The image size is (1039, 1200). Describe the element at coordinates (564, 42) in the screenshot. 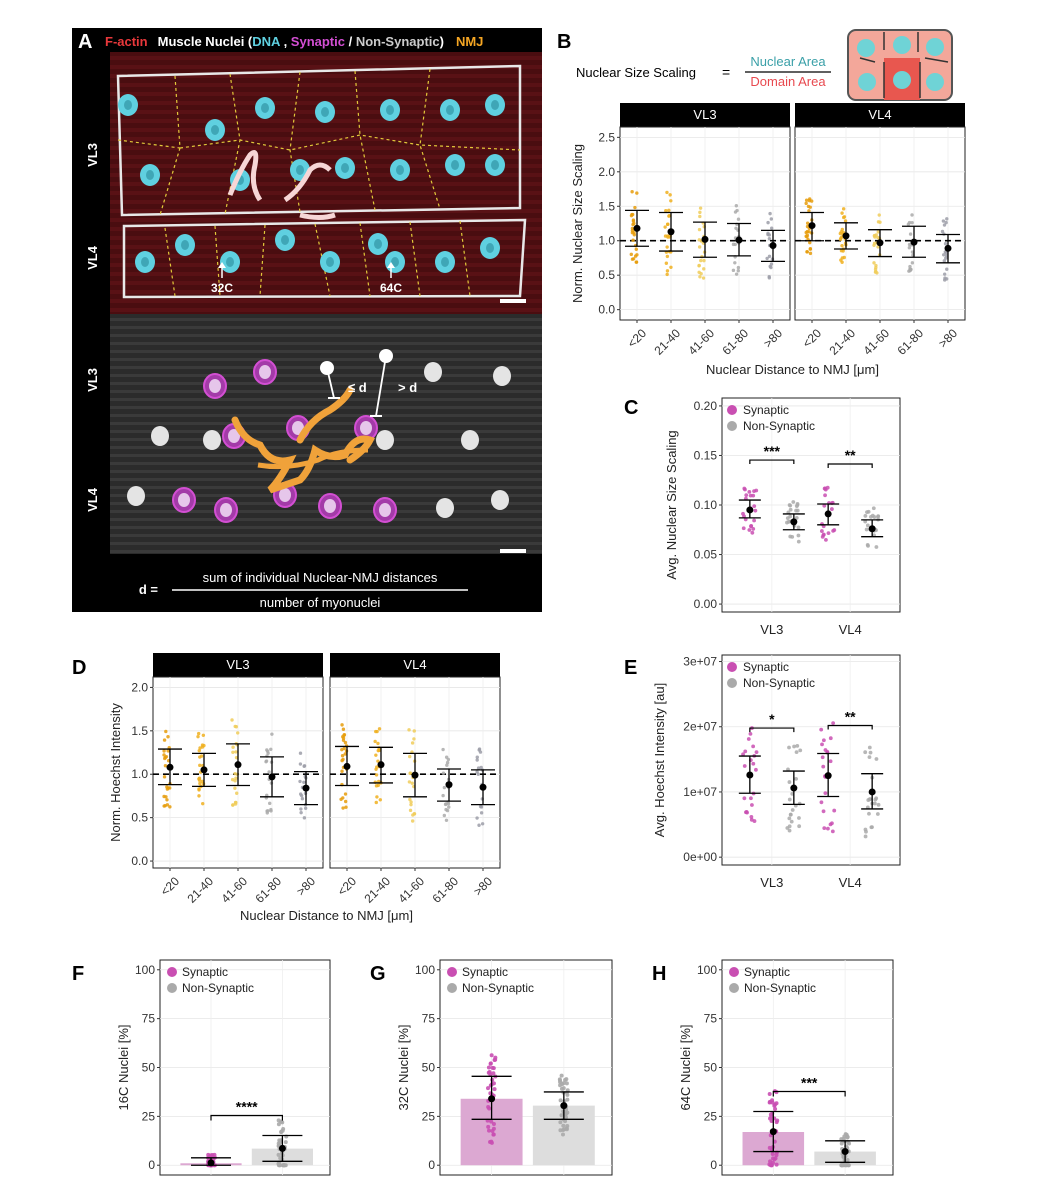

I see `panel-letter-b: B` at that location.